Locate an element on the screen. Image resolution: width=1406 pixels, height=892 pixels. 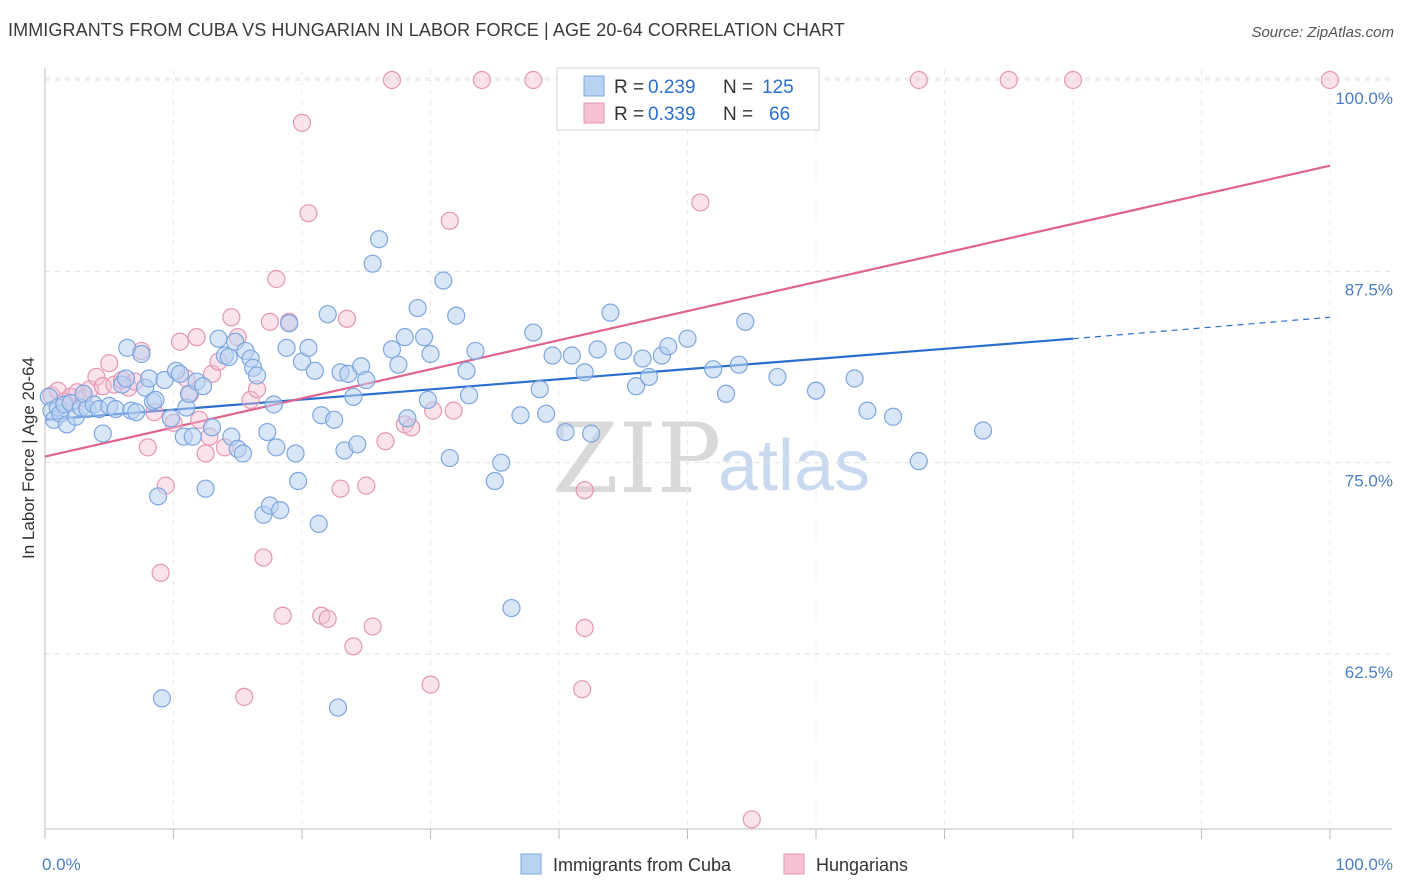
x-tick-label: 0.0% is located at coordinates (61, 864).